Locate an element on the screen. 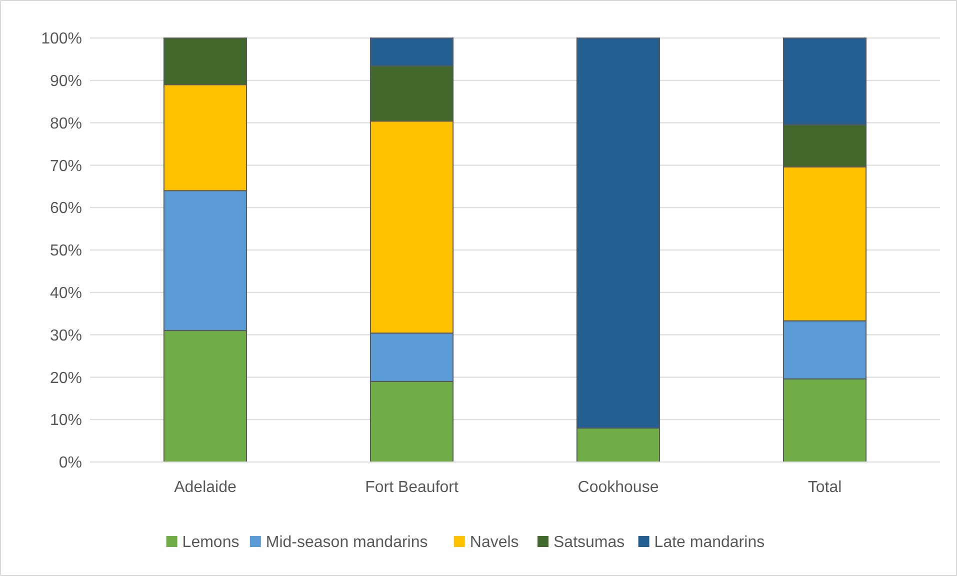 The height and width of the screenshot is (576, 957). x-tick-label: Cookhouse is located at coordinates (618, 487).